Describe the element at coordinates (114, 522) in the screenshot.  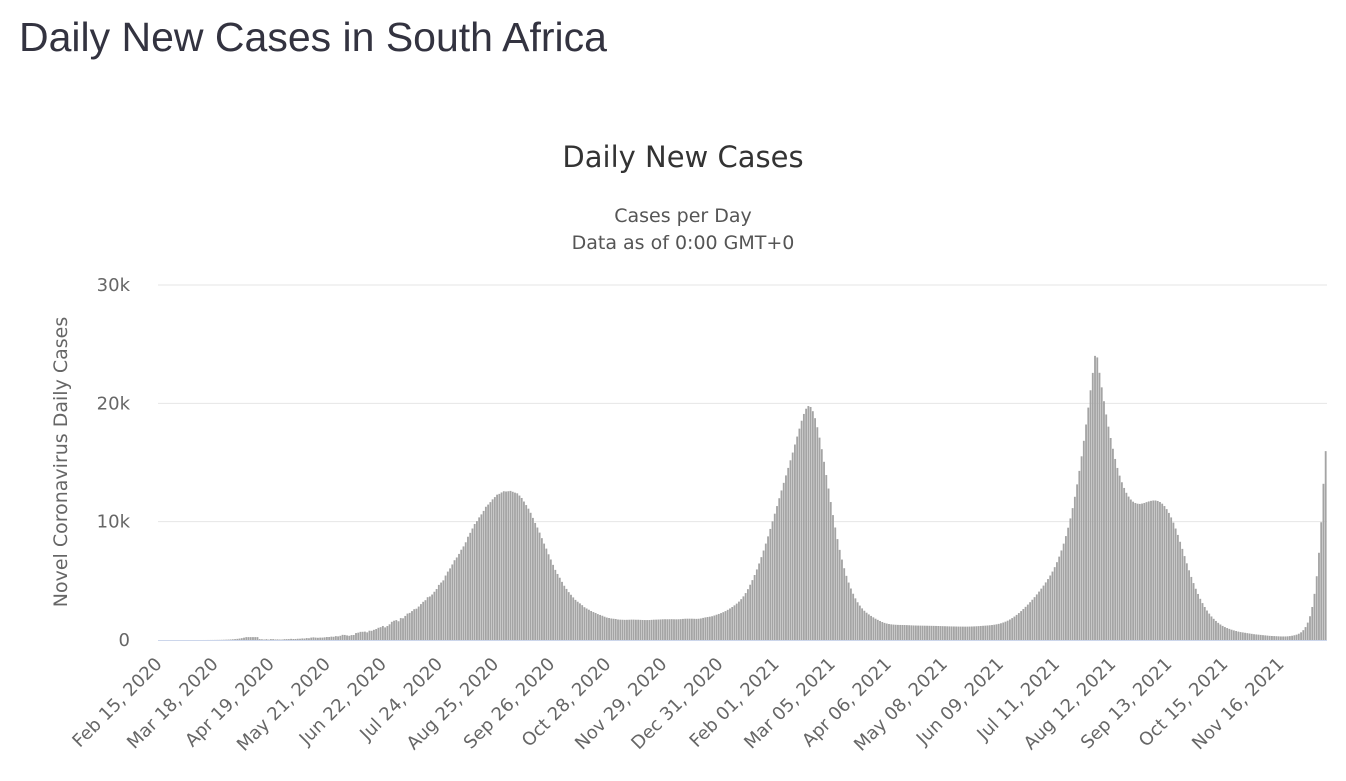
I see `y-tick-label: 10k` at that location.